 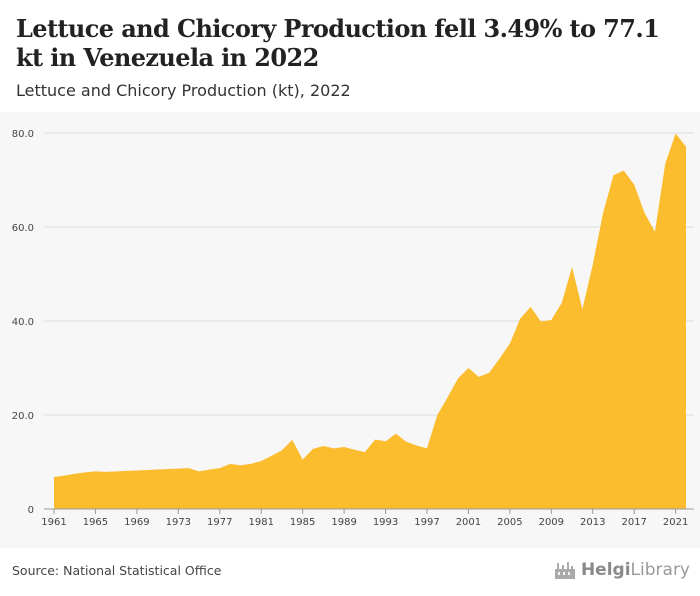 I want to click on logo-text-bold: Helgi, so click(x=605, y=570).